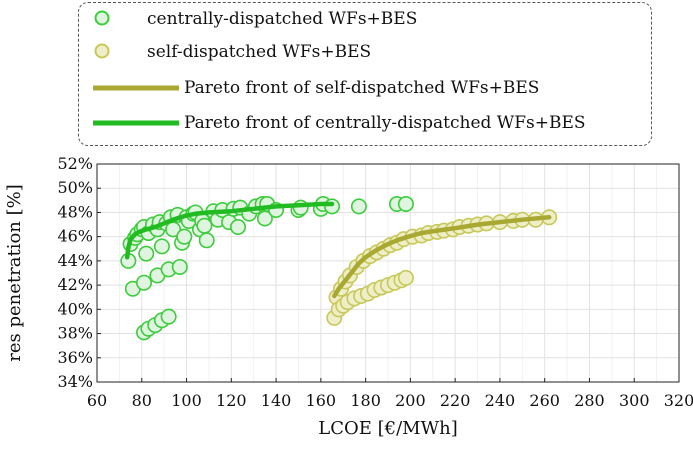  What do you see at coordinates (365, 400) in the screenshot?
I see `x-tick-label: 180` at bounding box center [365, 400].